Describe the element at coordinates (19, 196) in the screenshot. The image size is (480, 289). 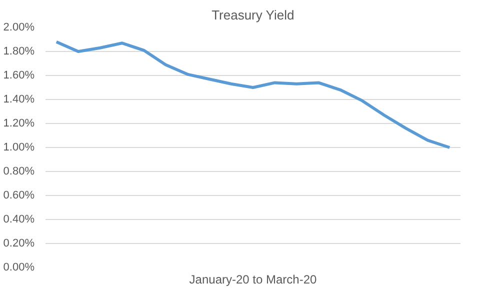
I see `y-tick-label: 0.60%` at that location.